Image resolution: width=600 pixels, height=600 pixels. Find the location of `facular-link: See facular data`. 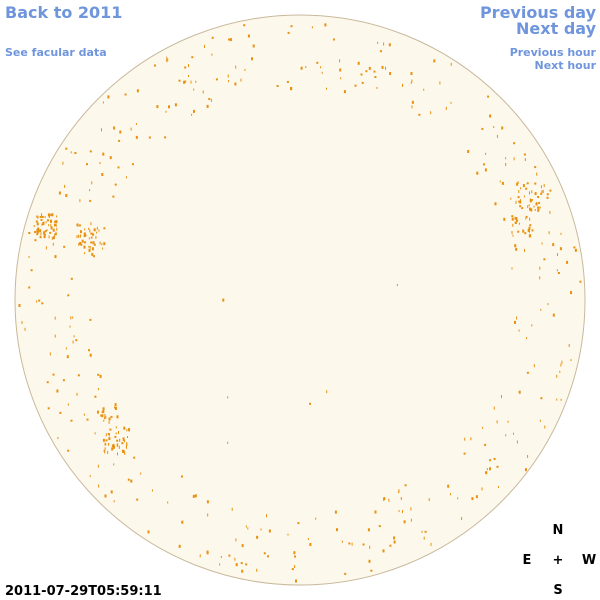

facular-link: See facular data is located at coordinates (56, 52).